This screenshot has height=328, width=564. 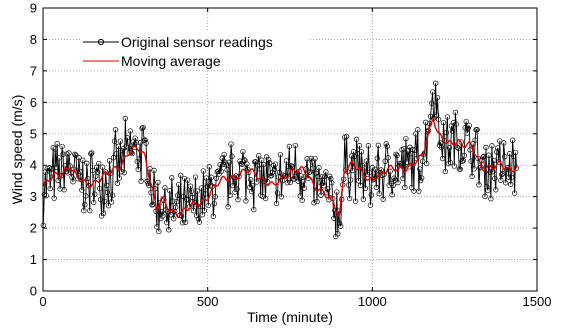 I want to click on y-tick-label: 3, so click(x=33, y=196).